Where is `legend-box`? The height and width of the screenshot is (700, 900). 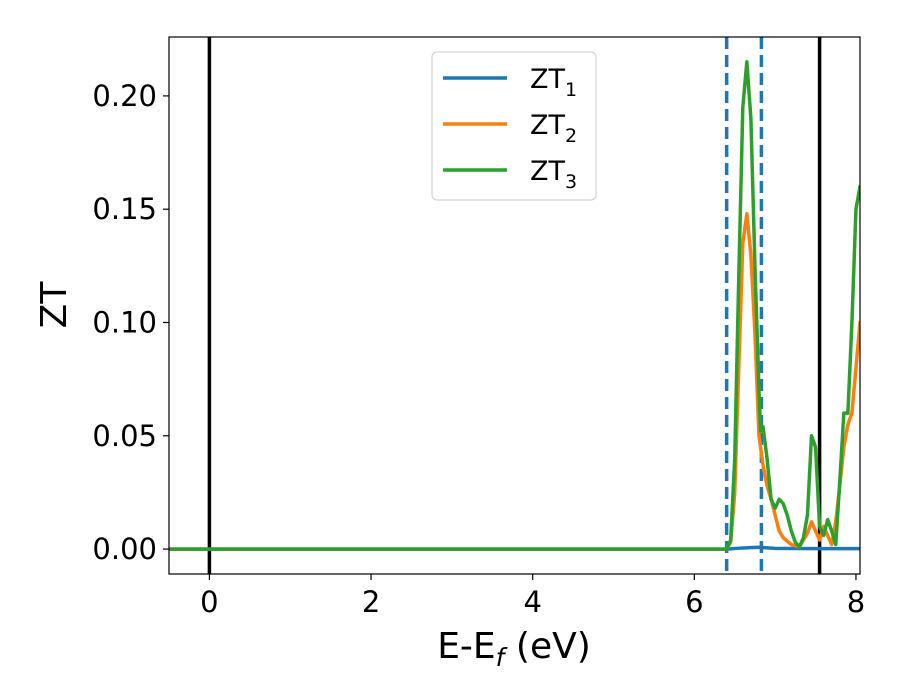 legend-box is located at coordinates (514, 126).